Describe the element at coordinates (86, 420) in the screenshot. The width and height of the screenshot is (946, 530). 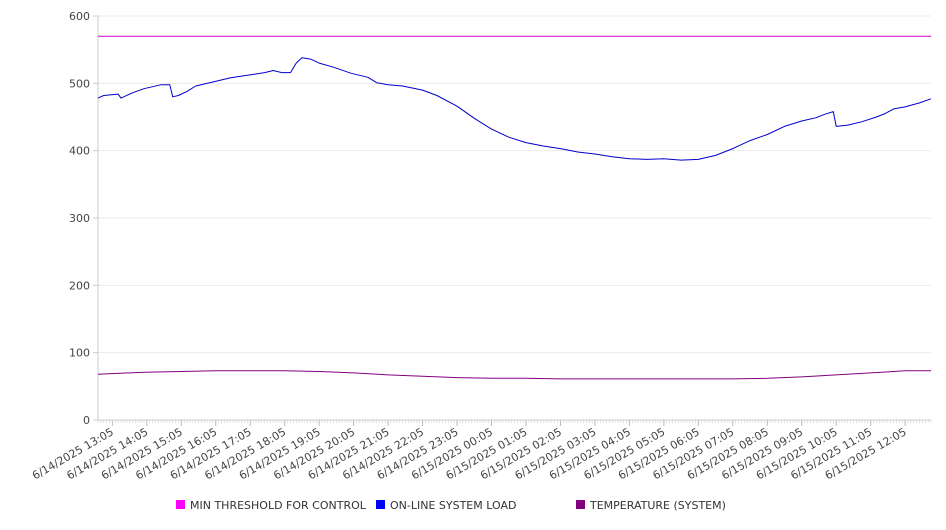
I see `y-tick-label-0: 0` at that location.